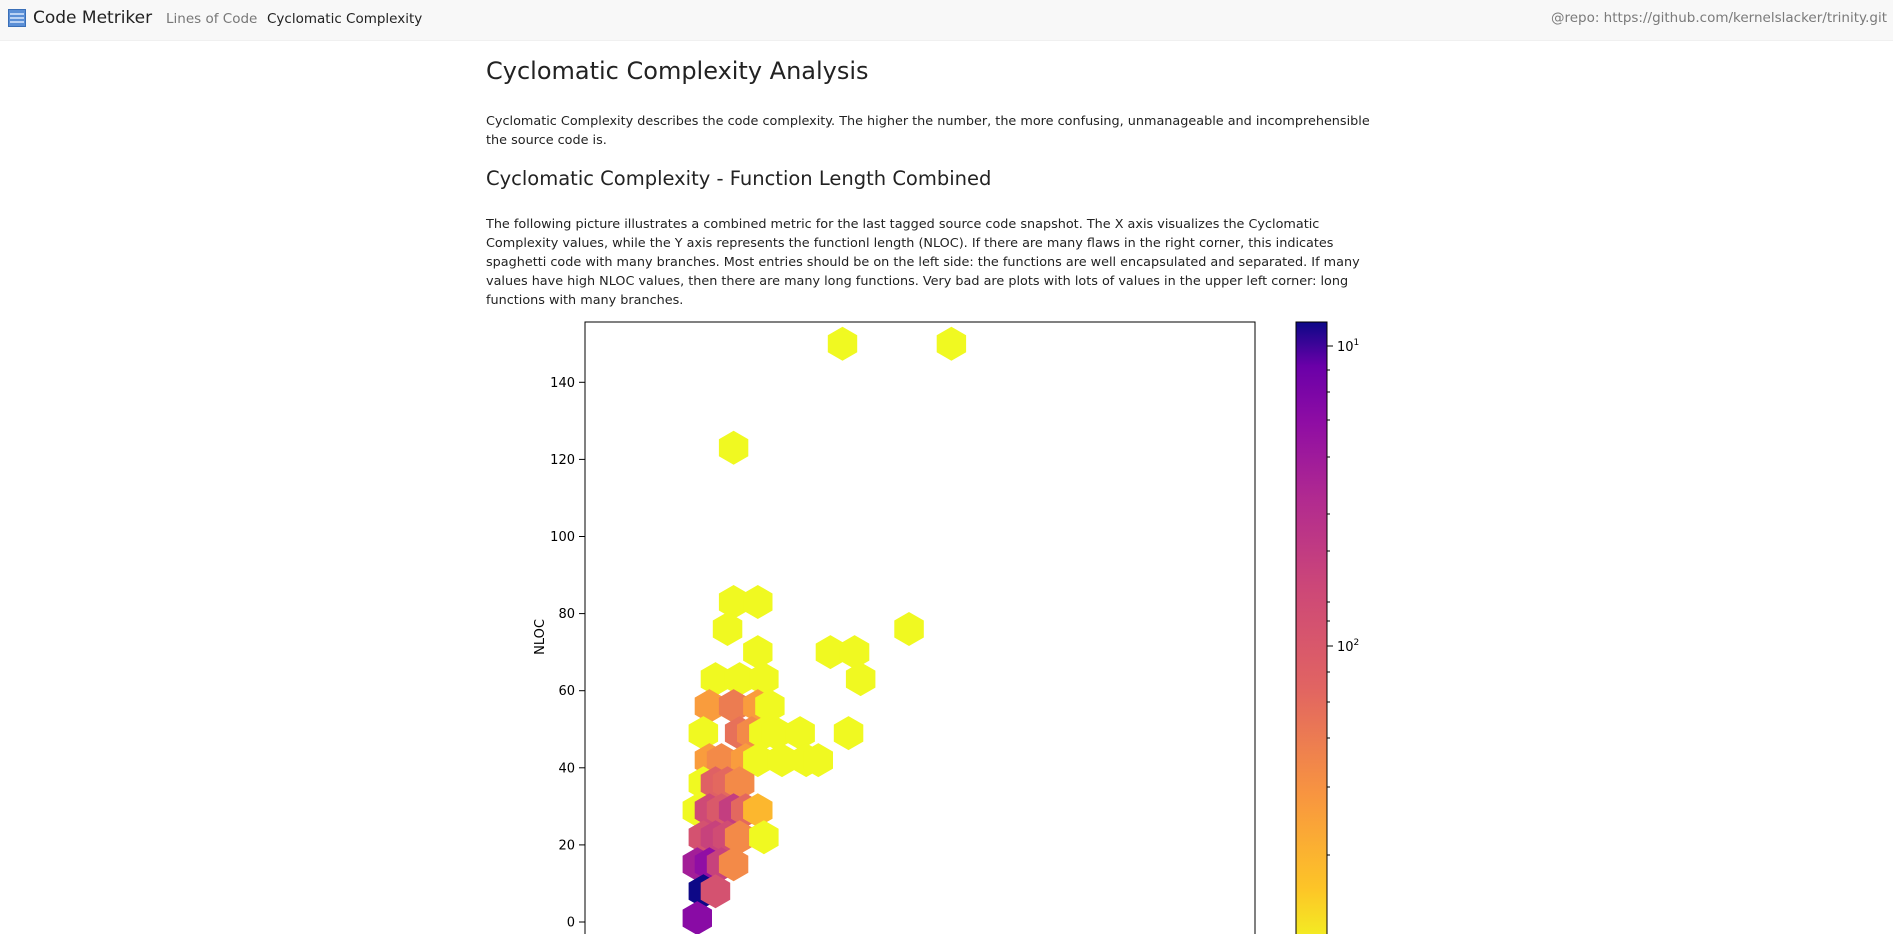 Image resolution: width=1893 pixels, height=934 pixels. What do you see at coordinates (824, 630) in the screenshot?
I see `hexbin-cells` at bounding box center [824, 630].